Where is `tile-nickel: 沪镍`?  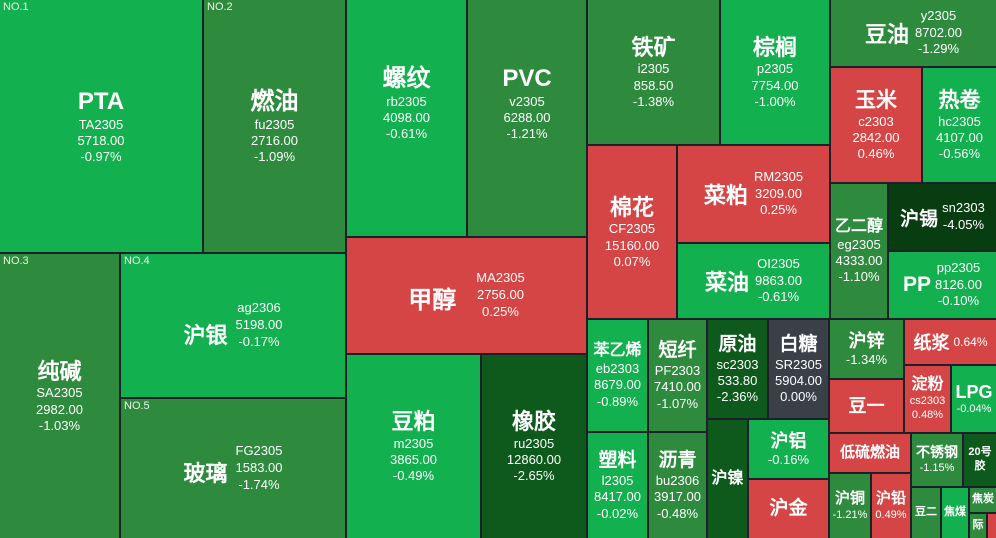 tile-nickel: 沪镍 is located at coordinates (727, 479).